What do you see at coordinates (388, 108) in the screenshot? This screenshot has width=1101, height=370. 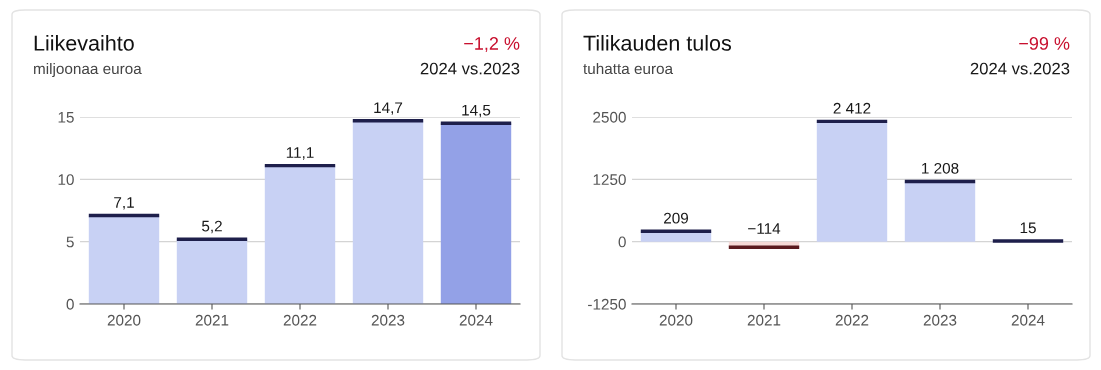 I see `data-label: 14,7` at bounding box center [388, 108].